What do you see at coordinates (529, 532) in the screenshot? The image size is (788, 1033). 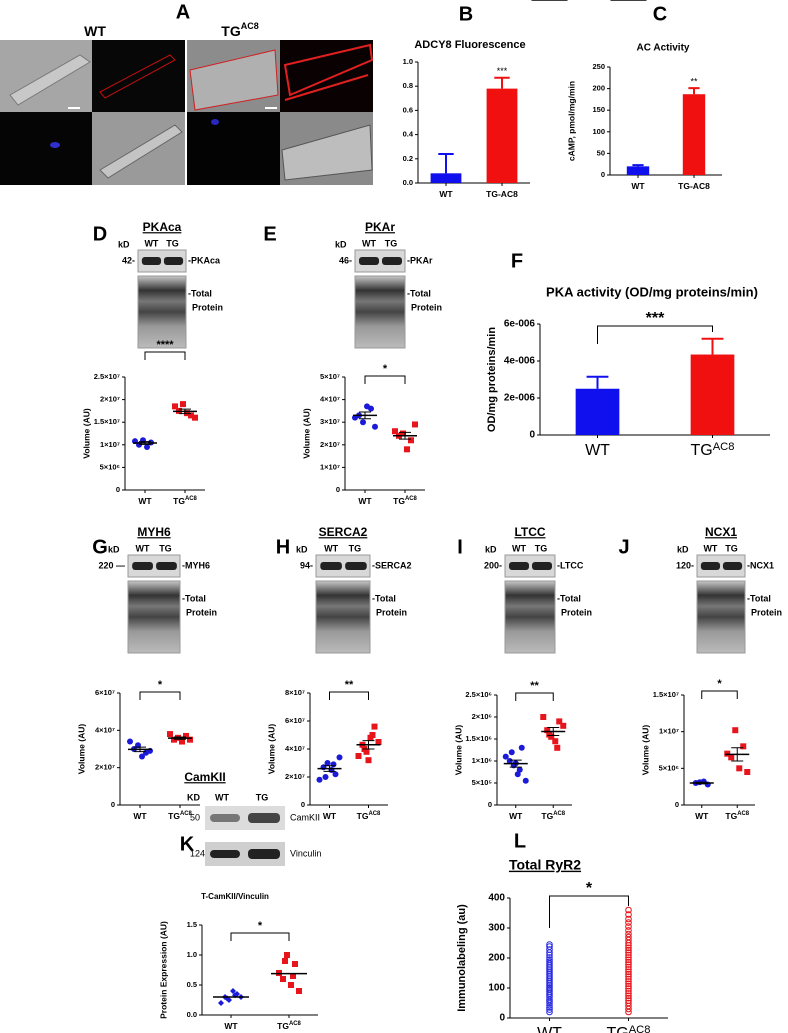 I see `blot-title: LTCC` at bounding box center [529, 532].